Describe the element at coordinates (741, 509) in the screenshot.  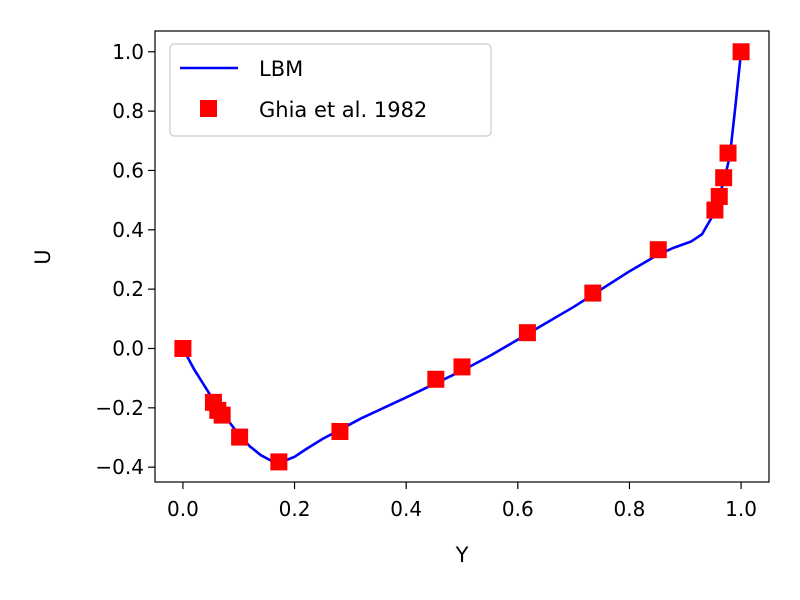
I see `x-tick-label: 1.0` at that location.